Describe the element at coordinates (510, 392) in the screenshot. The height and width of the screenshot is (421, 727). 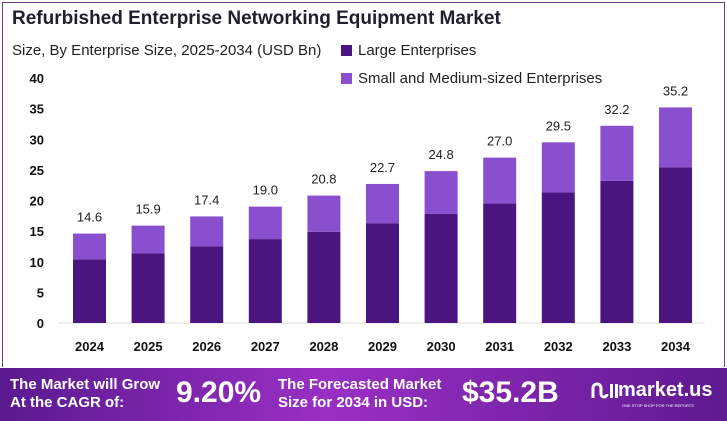
I see `forecast-value: $35.2B` at that location.